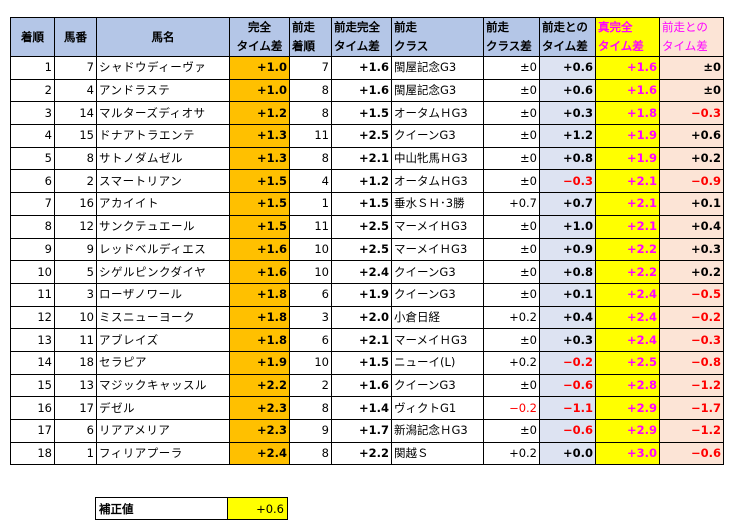 The image size is (748, 529). Describe the element at coordinates (161, 508) in the screenshot. I see `correction-label: 補正値` at that location.